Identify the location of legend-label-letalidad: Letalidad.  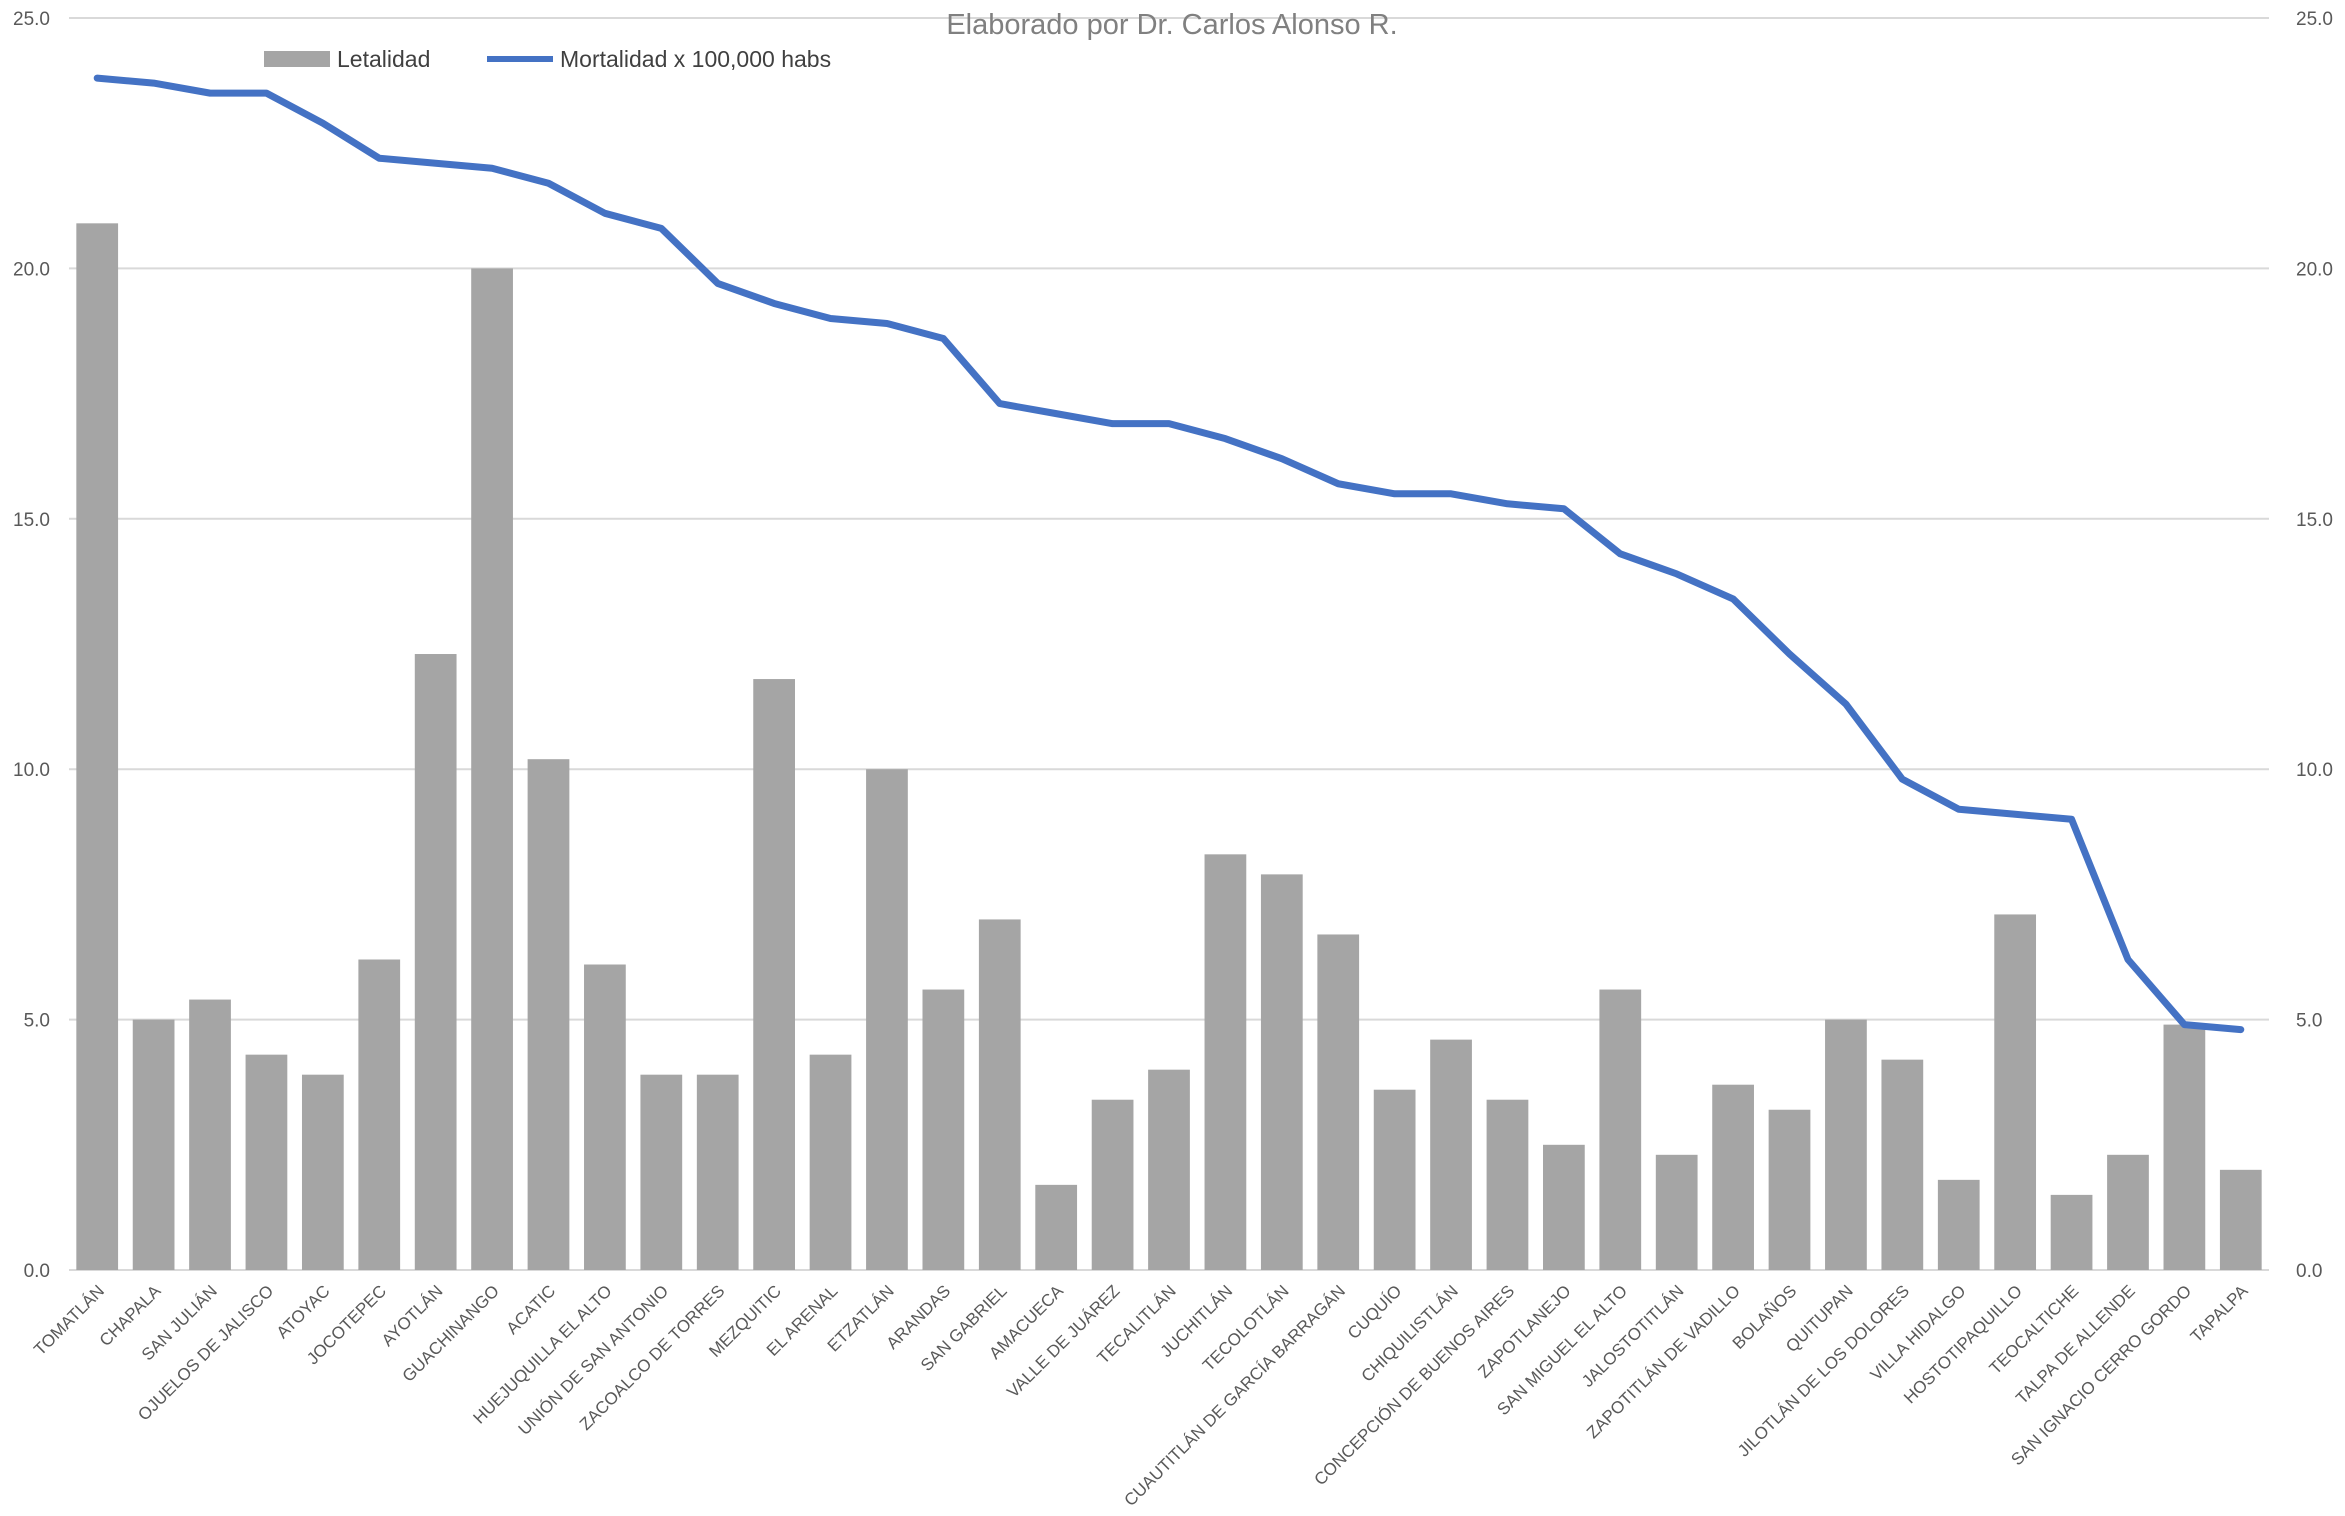
(383, 59).